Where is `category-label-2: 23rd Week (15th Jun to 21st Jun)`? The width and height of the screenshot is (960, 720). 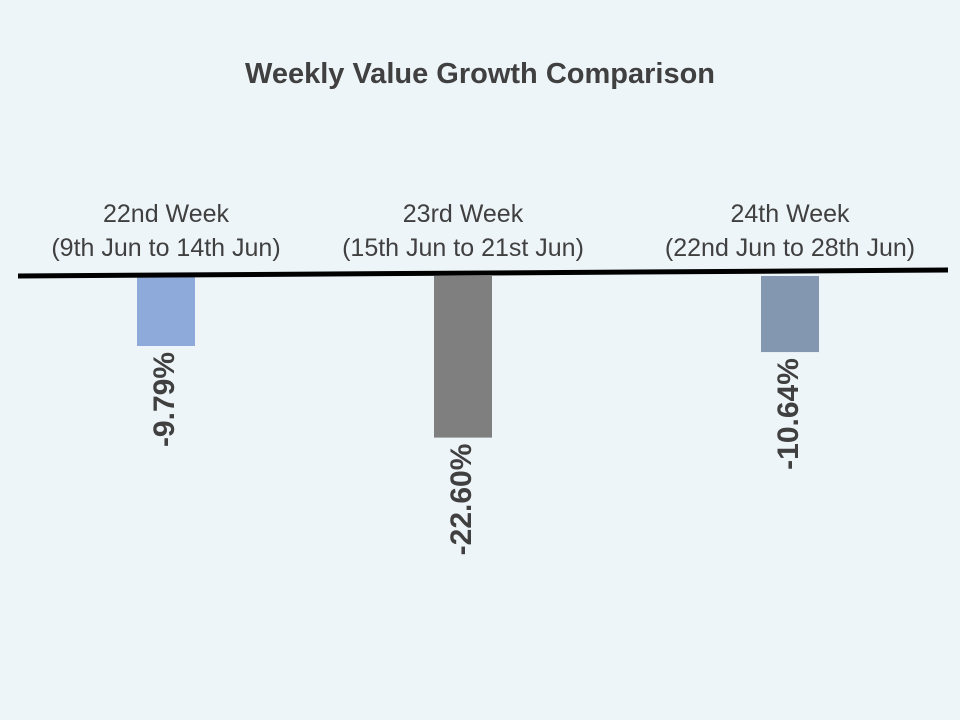 category-label-2: 23rd Week (15th Jun to 21st Jun) is located at coordinates (463, 231).